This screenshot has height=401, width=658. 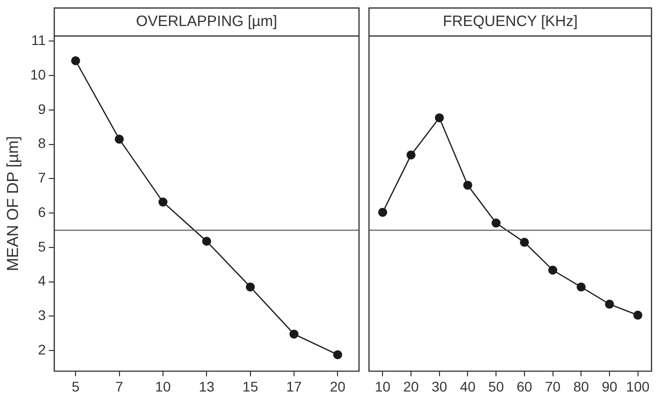 What do you see at coordinates (638, 386) in the screenshot?
I see `x-tick-label: 100` at bounding box center [638, 386].